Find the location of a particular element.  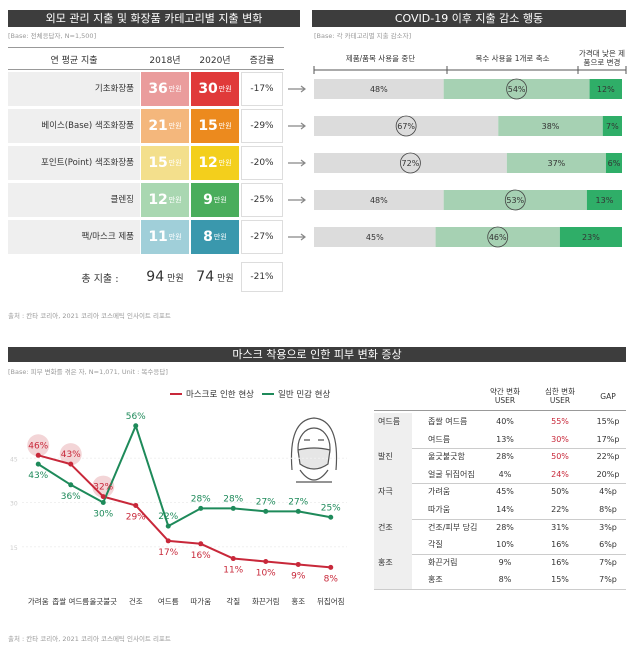

cell: 15%p is located at coordinates (608, 421).